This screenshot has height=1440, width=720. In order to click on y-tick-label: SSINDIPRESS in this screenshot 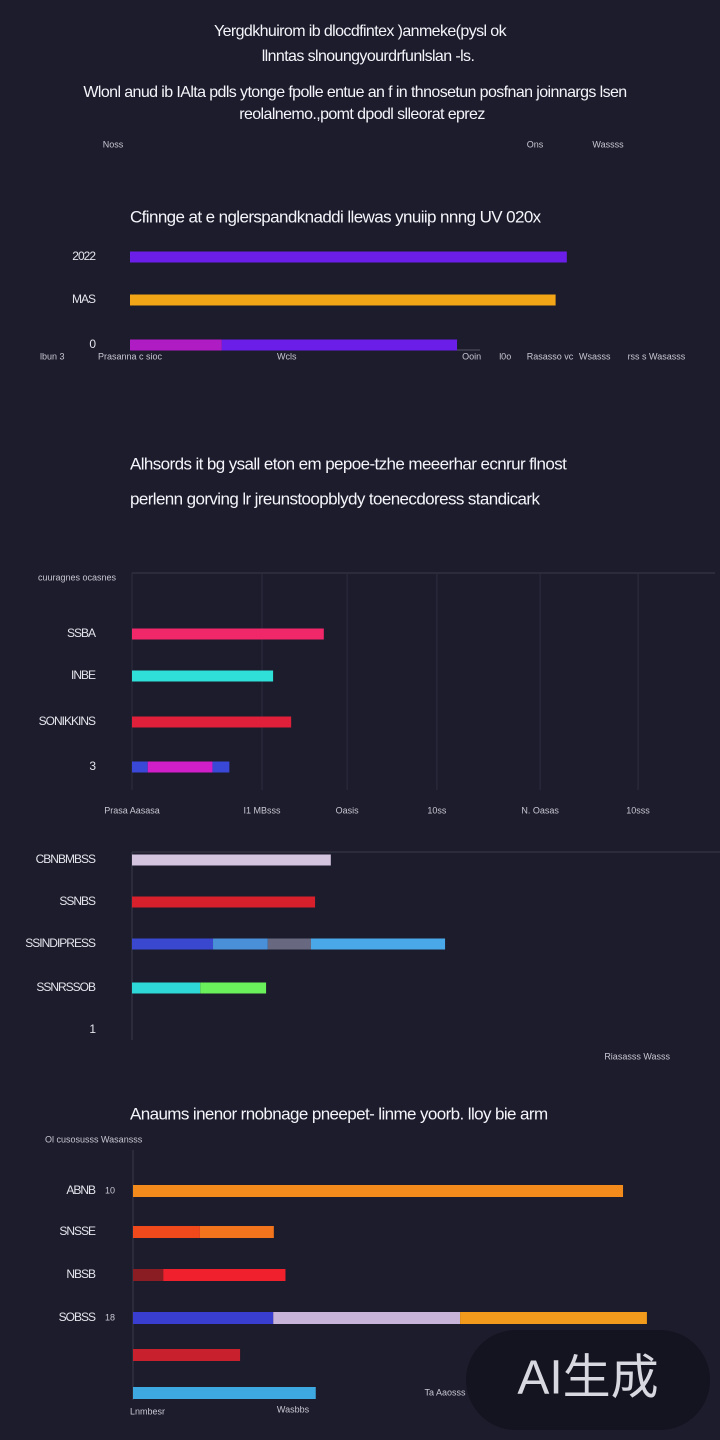, I will do `click(60, 943)`.